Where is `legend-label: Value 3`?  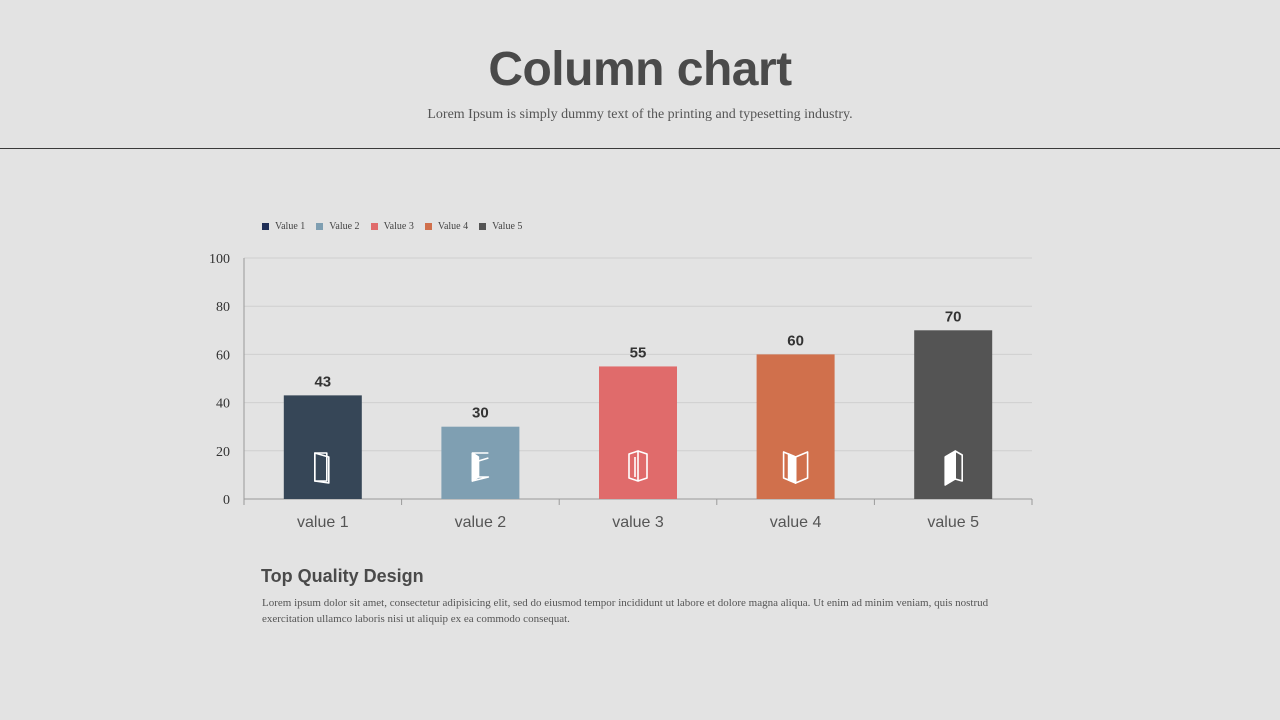
legend-label: Value 3 is located at coordinates (398, 226).